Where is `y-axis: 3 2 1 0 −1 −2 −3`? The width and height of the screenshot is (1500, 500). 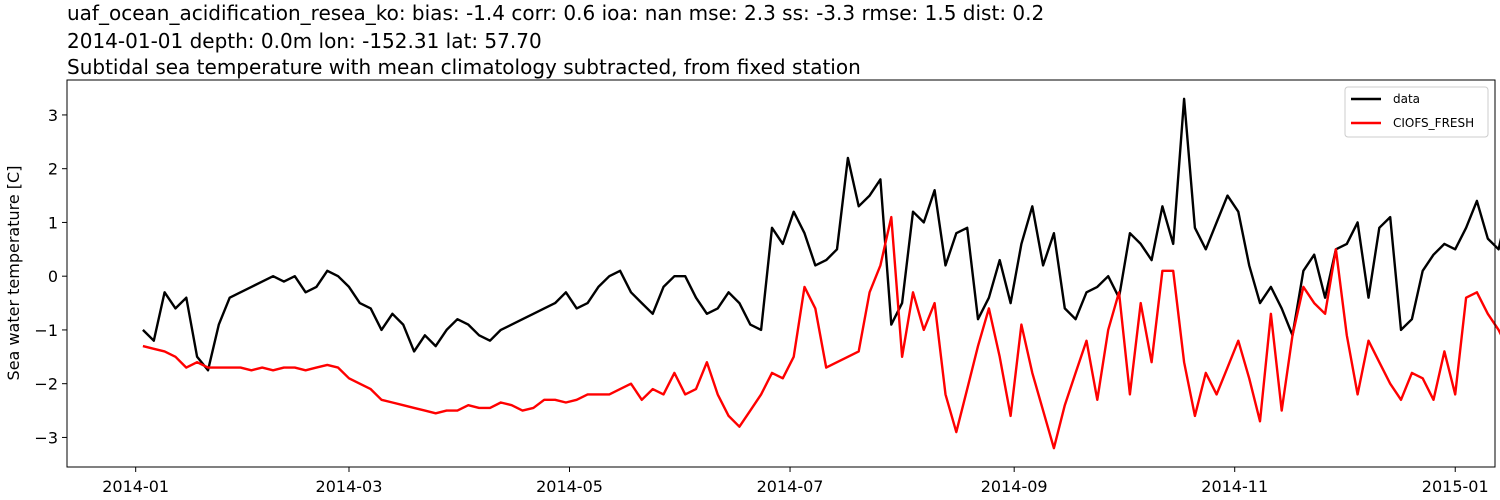 y-axis: 3 2 1 0 −1 −2 −3 is located at coordinates (50, 276).